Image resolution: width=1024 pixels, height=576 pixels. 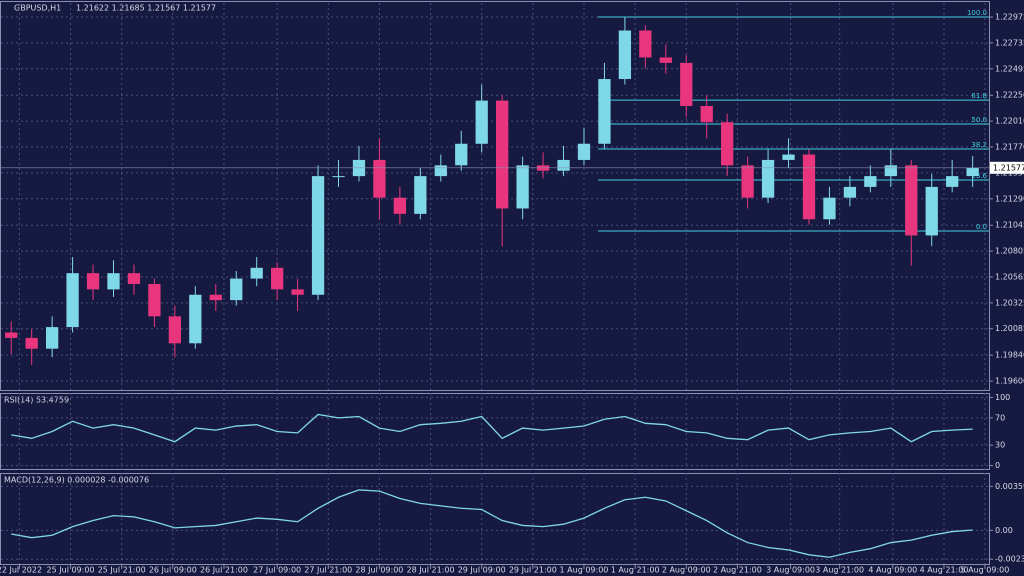 I want to click on macd-title: MACD(12,26,9) 0.000028 -0.000076, so click(x=76, y=480).